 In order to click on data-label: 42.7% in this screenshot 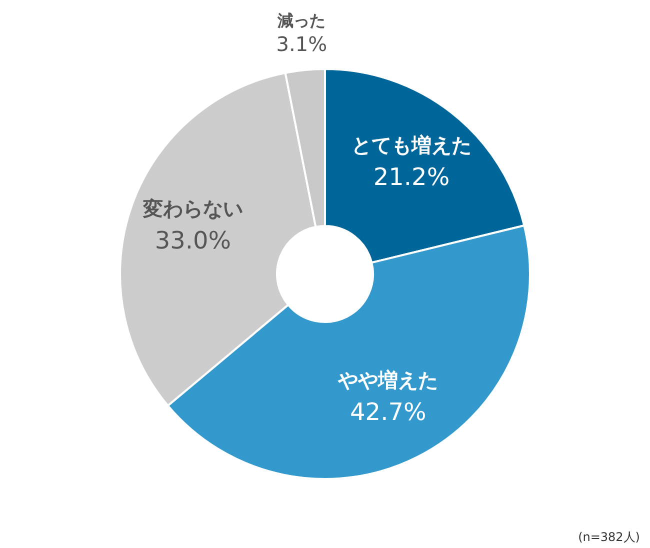, I will do `click(388, 412)`.